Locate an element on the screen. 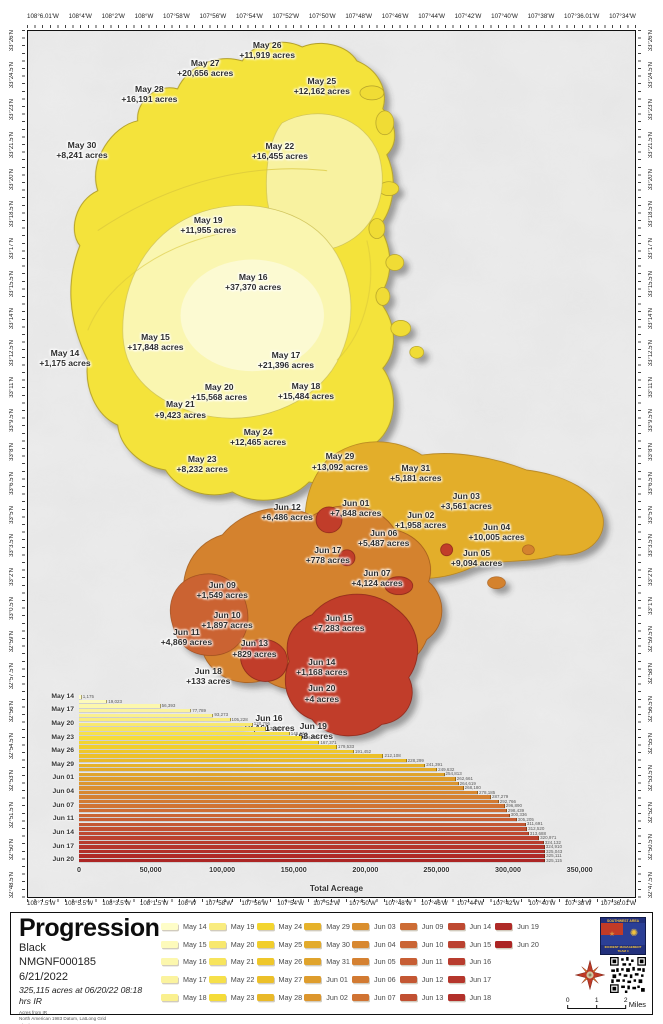 The height and width of the screenshot is (1024, 663). bar-track: 305,205 is located at coordinates (336, 820).